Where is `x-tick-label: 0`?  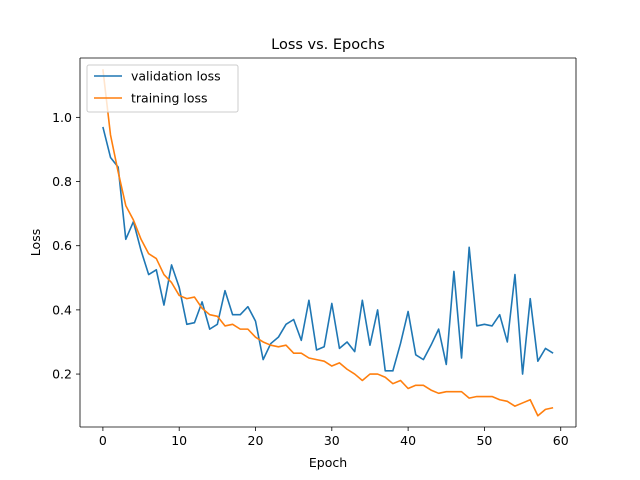
x-tick-label: 0 is located at coordinates (103, 440).